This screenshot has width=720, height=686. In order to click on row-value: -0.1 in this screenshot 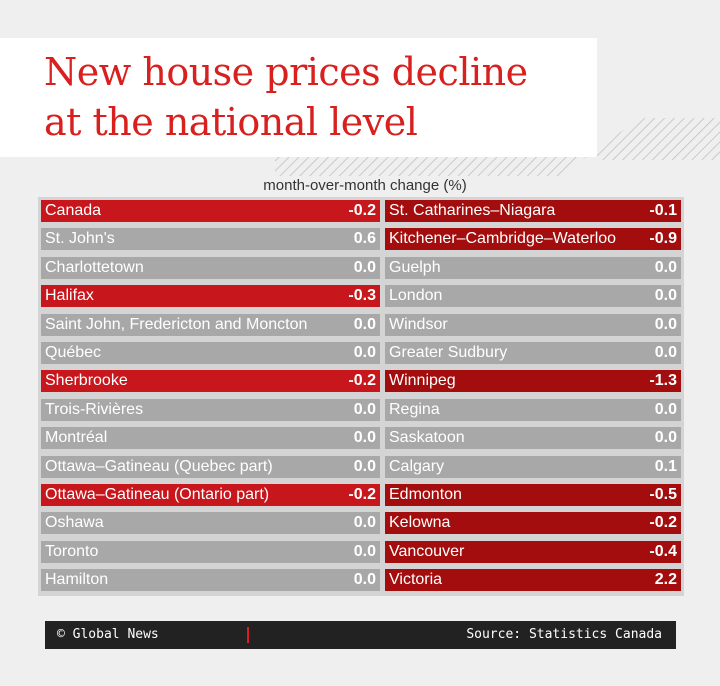, I will do `click(663, 210)`.